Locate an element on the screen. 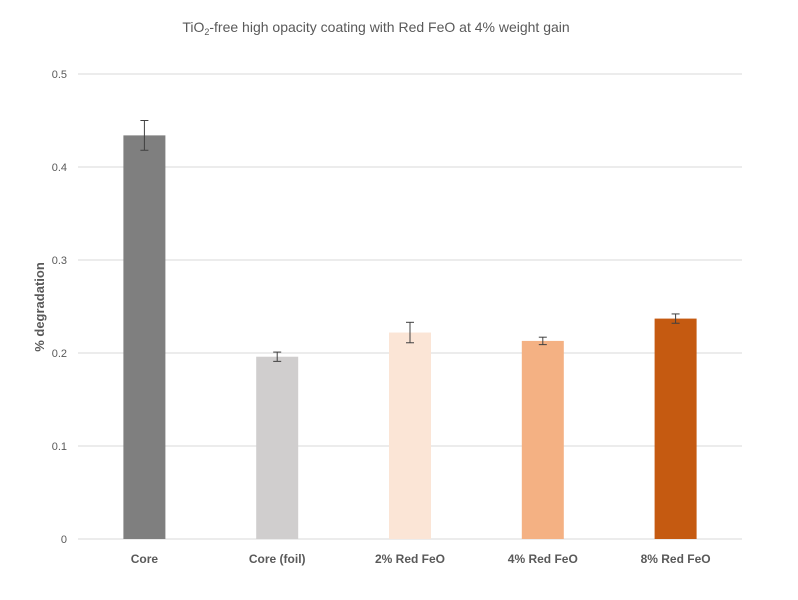  x-tick-label: Core is located at coordinates (145, 559).